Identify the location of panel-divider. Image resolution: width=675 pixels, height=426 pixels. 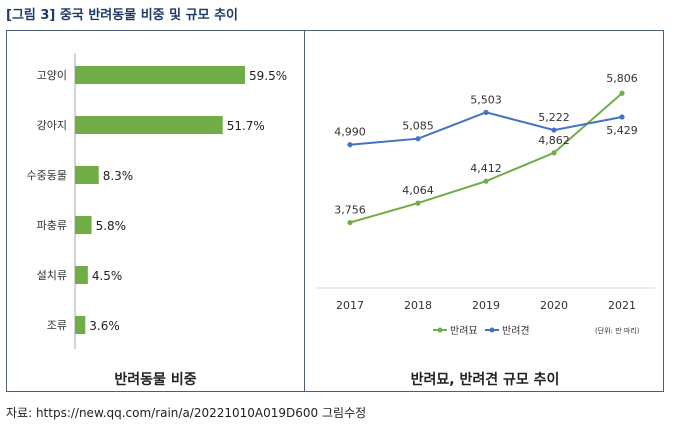
(304, 211).